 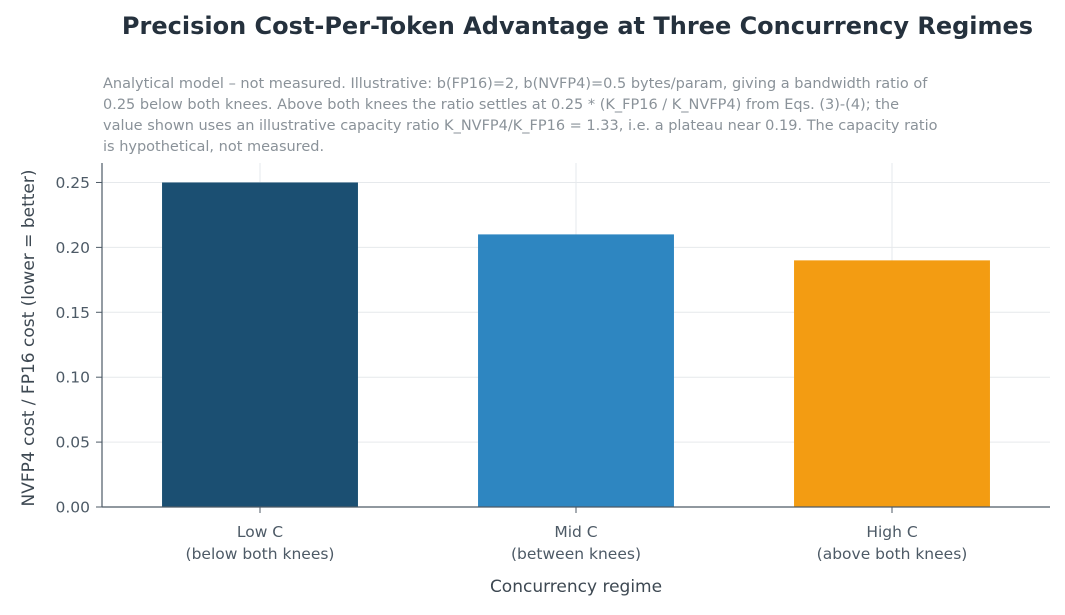 What do you see at coordinates (575, 532) in the screenshot?
I see `x-tick-label: Mid C` at bounding box center [575, 532].